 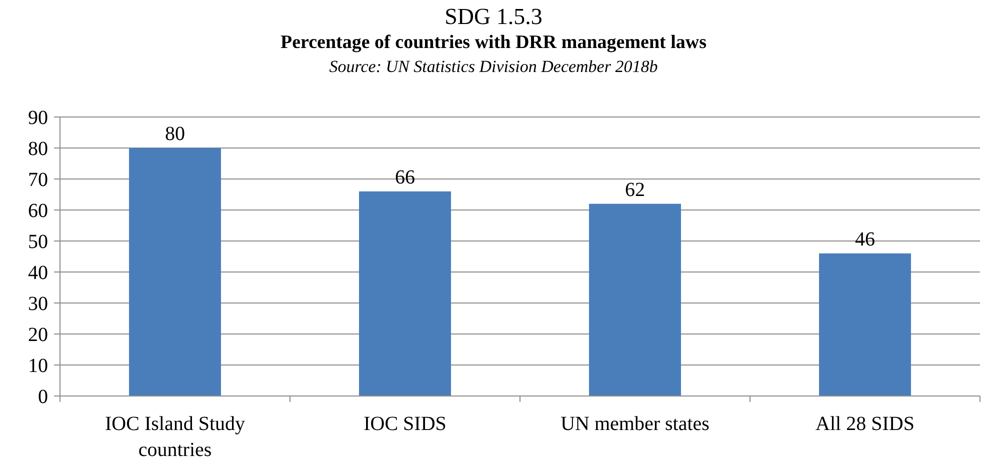 I want to click on data-label: 80, so click(x=175, y=134).